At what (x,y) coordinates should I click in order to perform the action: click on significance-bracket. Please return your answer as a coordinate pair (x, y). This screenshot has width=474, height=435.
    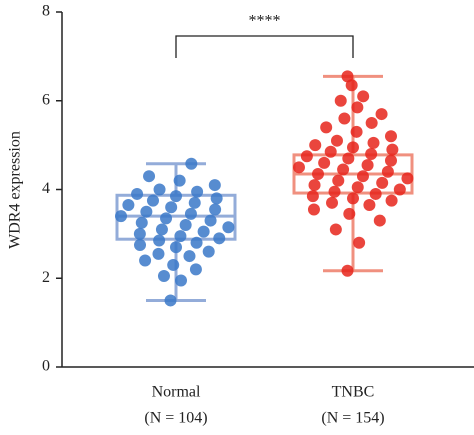
    Looking at the image, I should click on (264, 46).